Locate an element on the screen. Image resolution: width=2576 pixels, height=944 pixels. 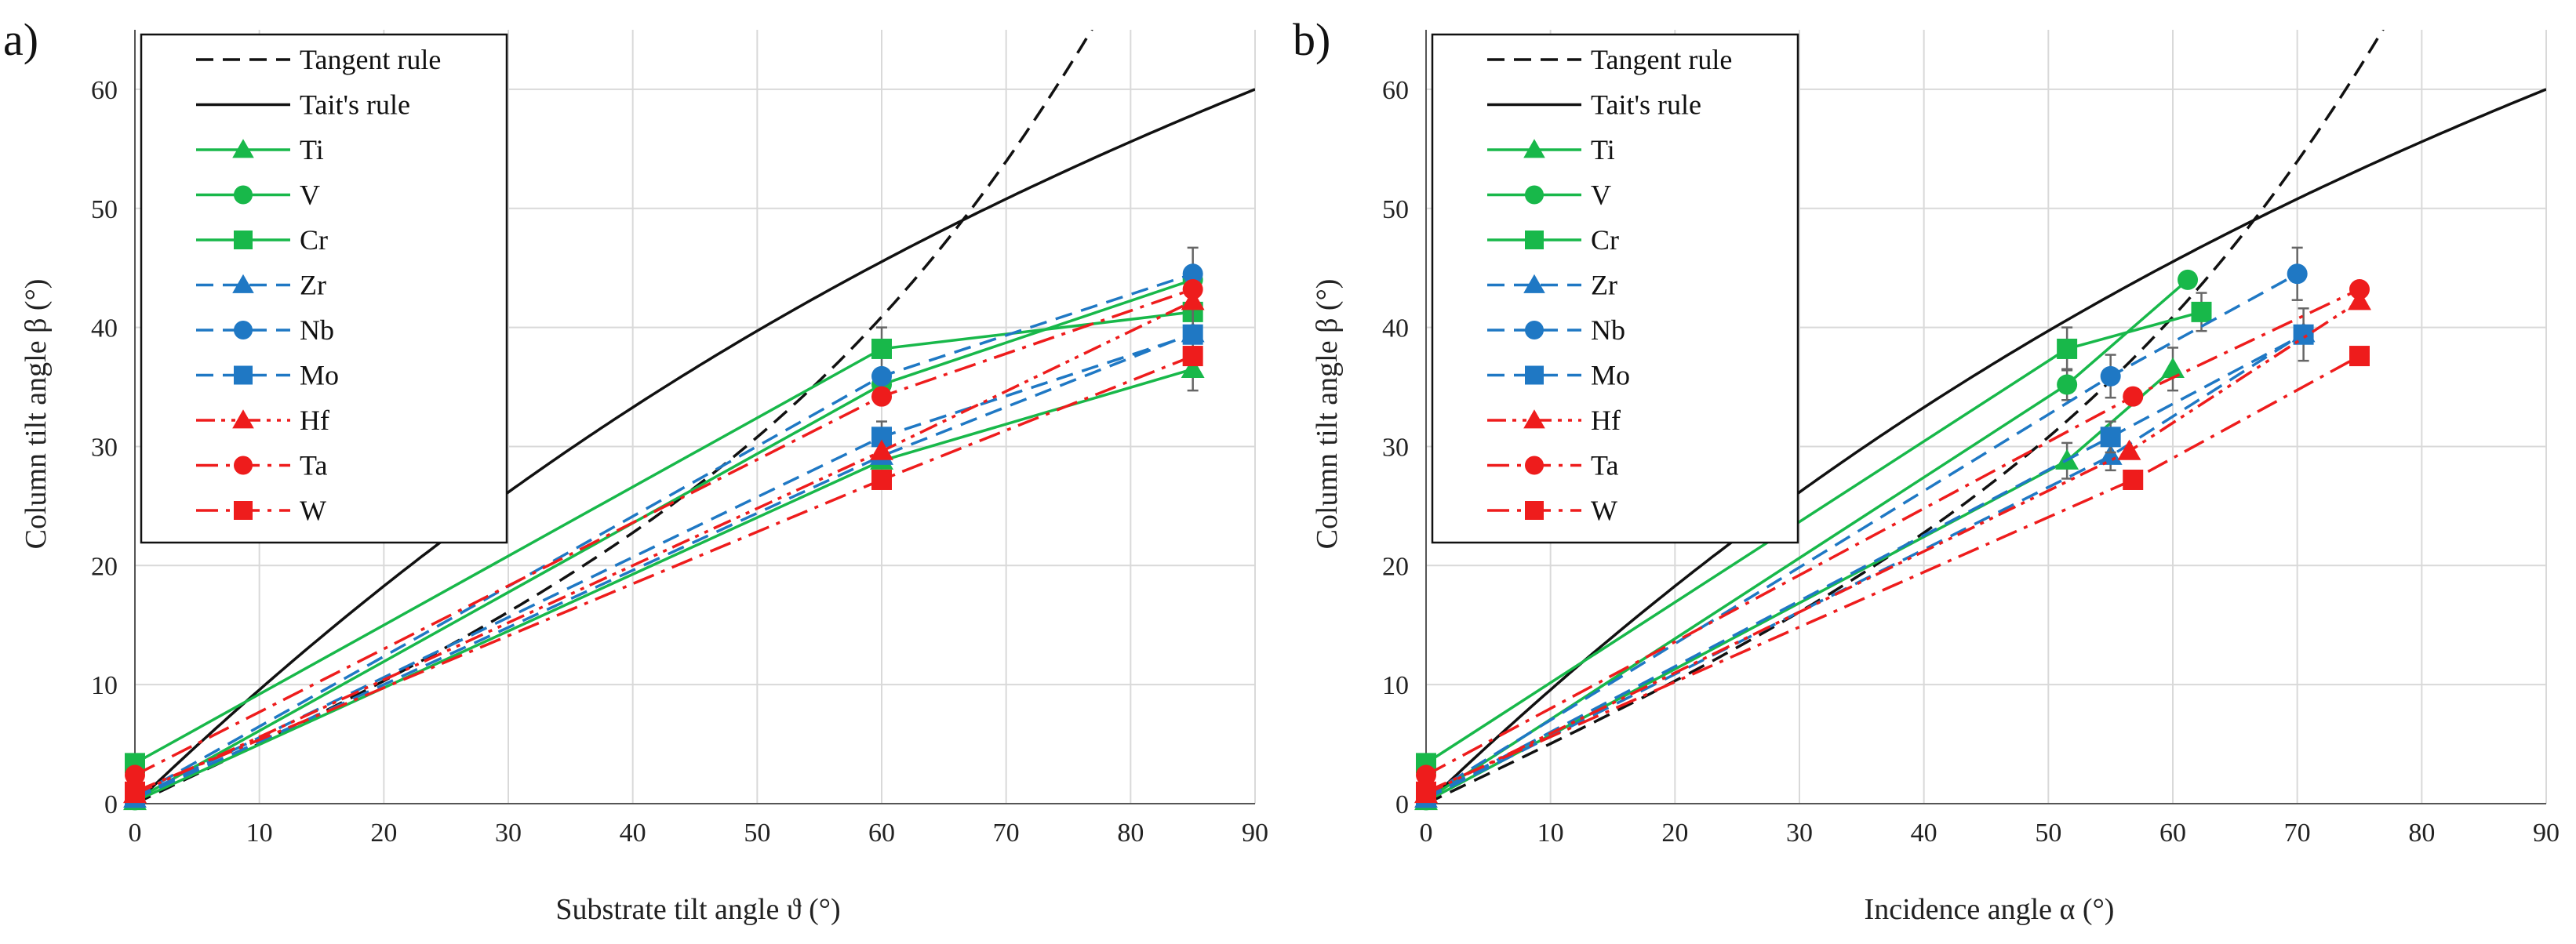
y-tick-label: 0 is located at coordinates (1402, 805).